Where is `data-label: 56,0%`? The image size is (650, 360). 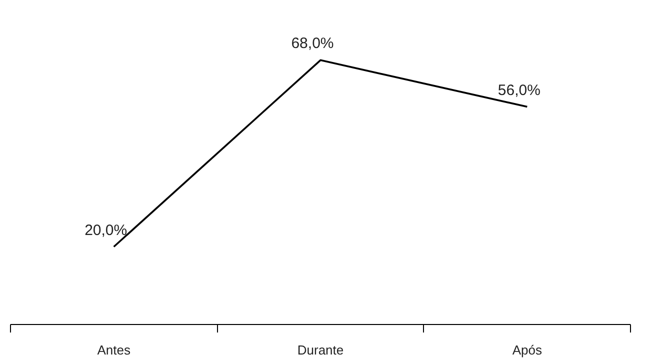
data-label: 56,0% is located at coordinates (519, 90).